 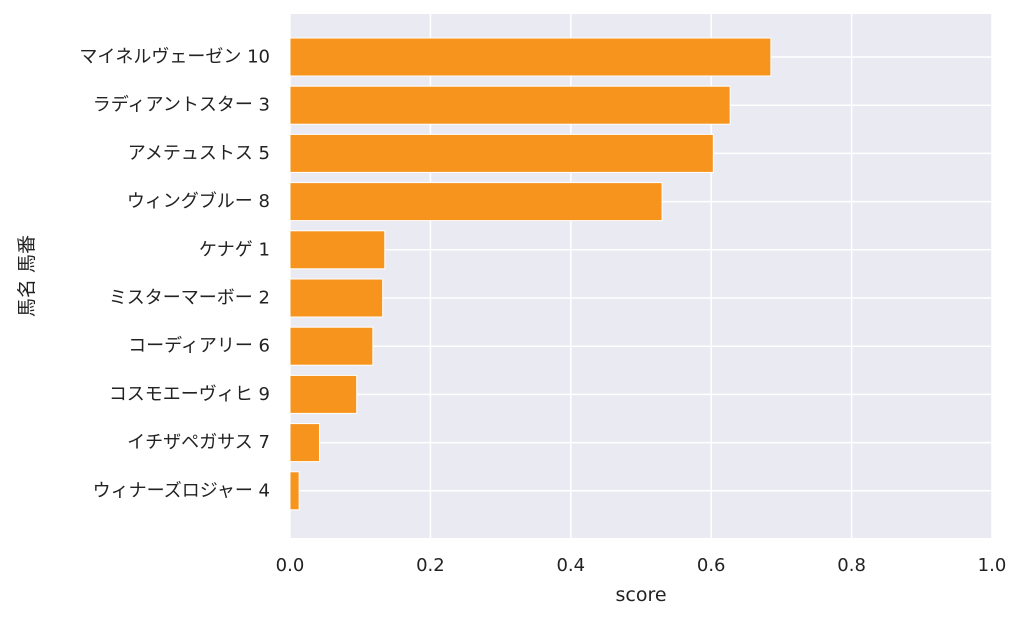 I want to click on x-axis-title: score, so click(x=640, y=595).